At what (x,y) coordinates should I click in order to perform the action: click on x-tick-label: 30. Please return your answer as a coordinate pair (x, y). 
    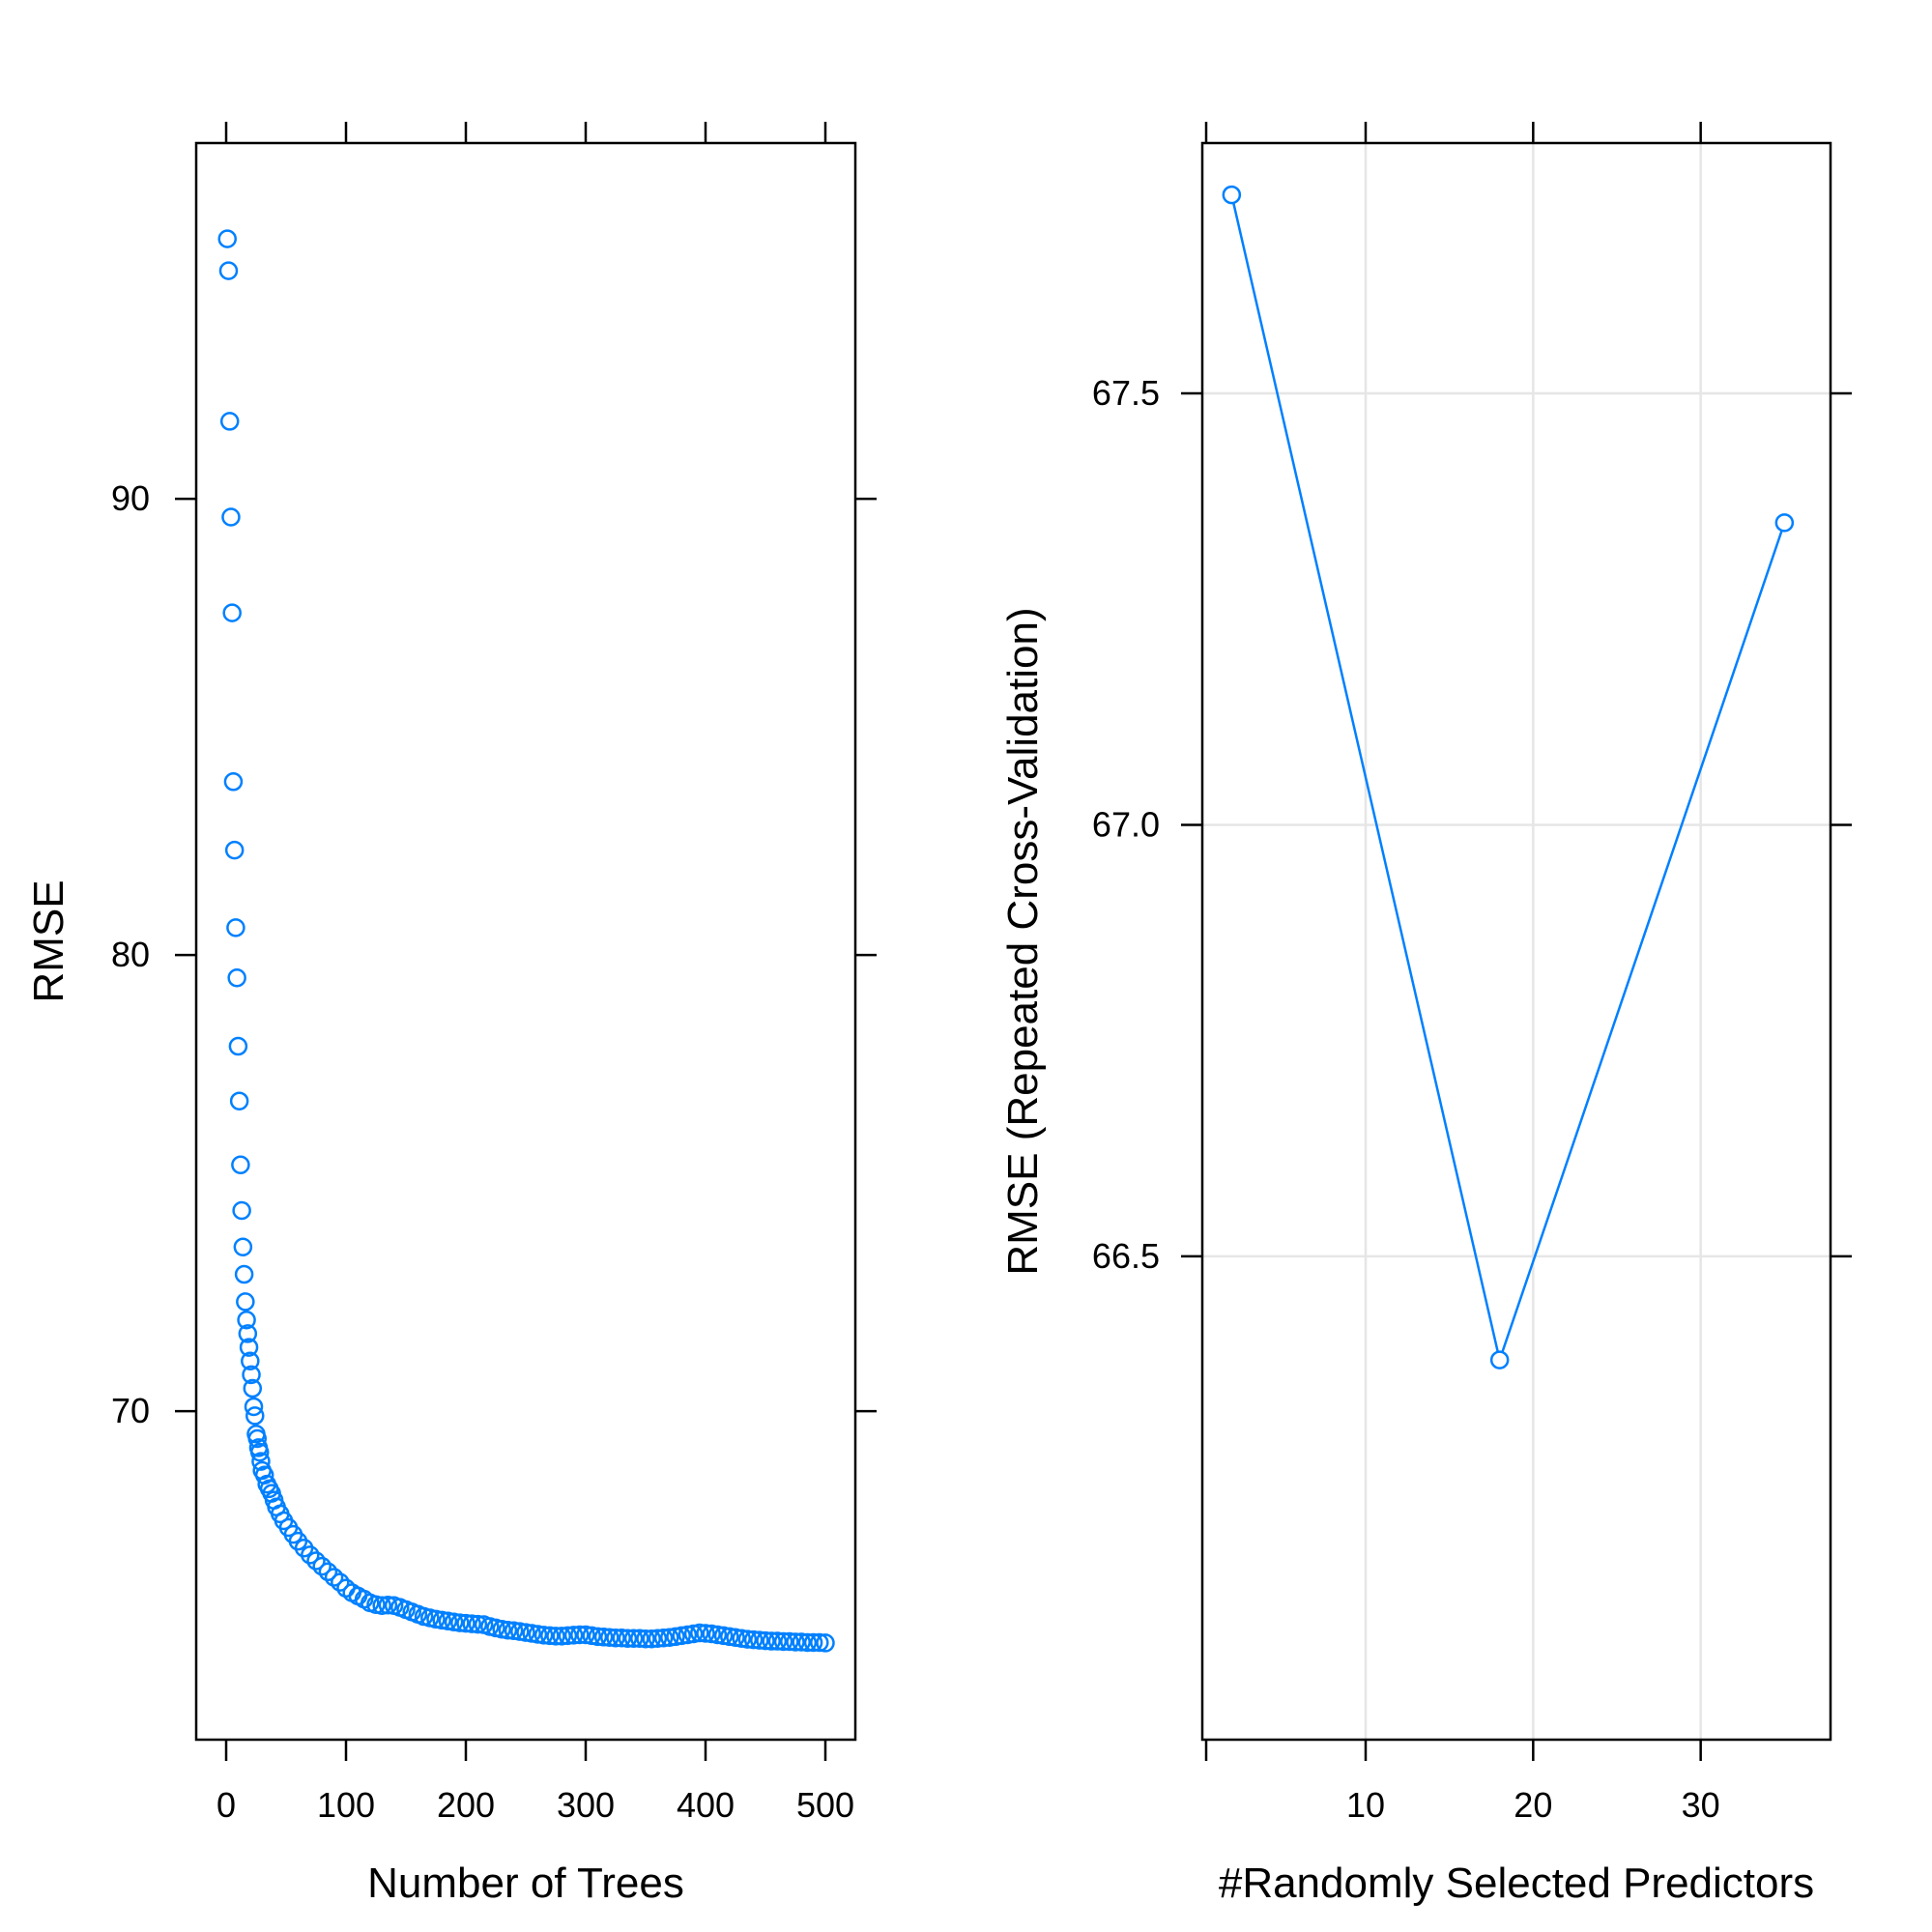
    Looking at the image, I should click on (1701, 1805).